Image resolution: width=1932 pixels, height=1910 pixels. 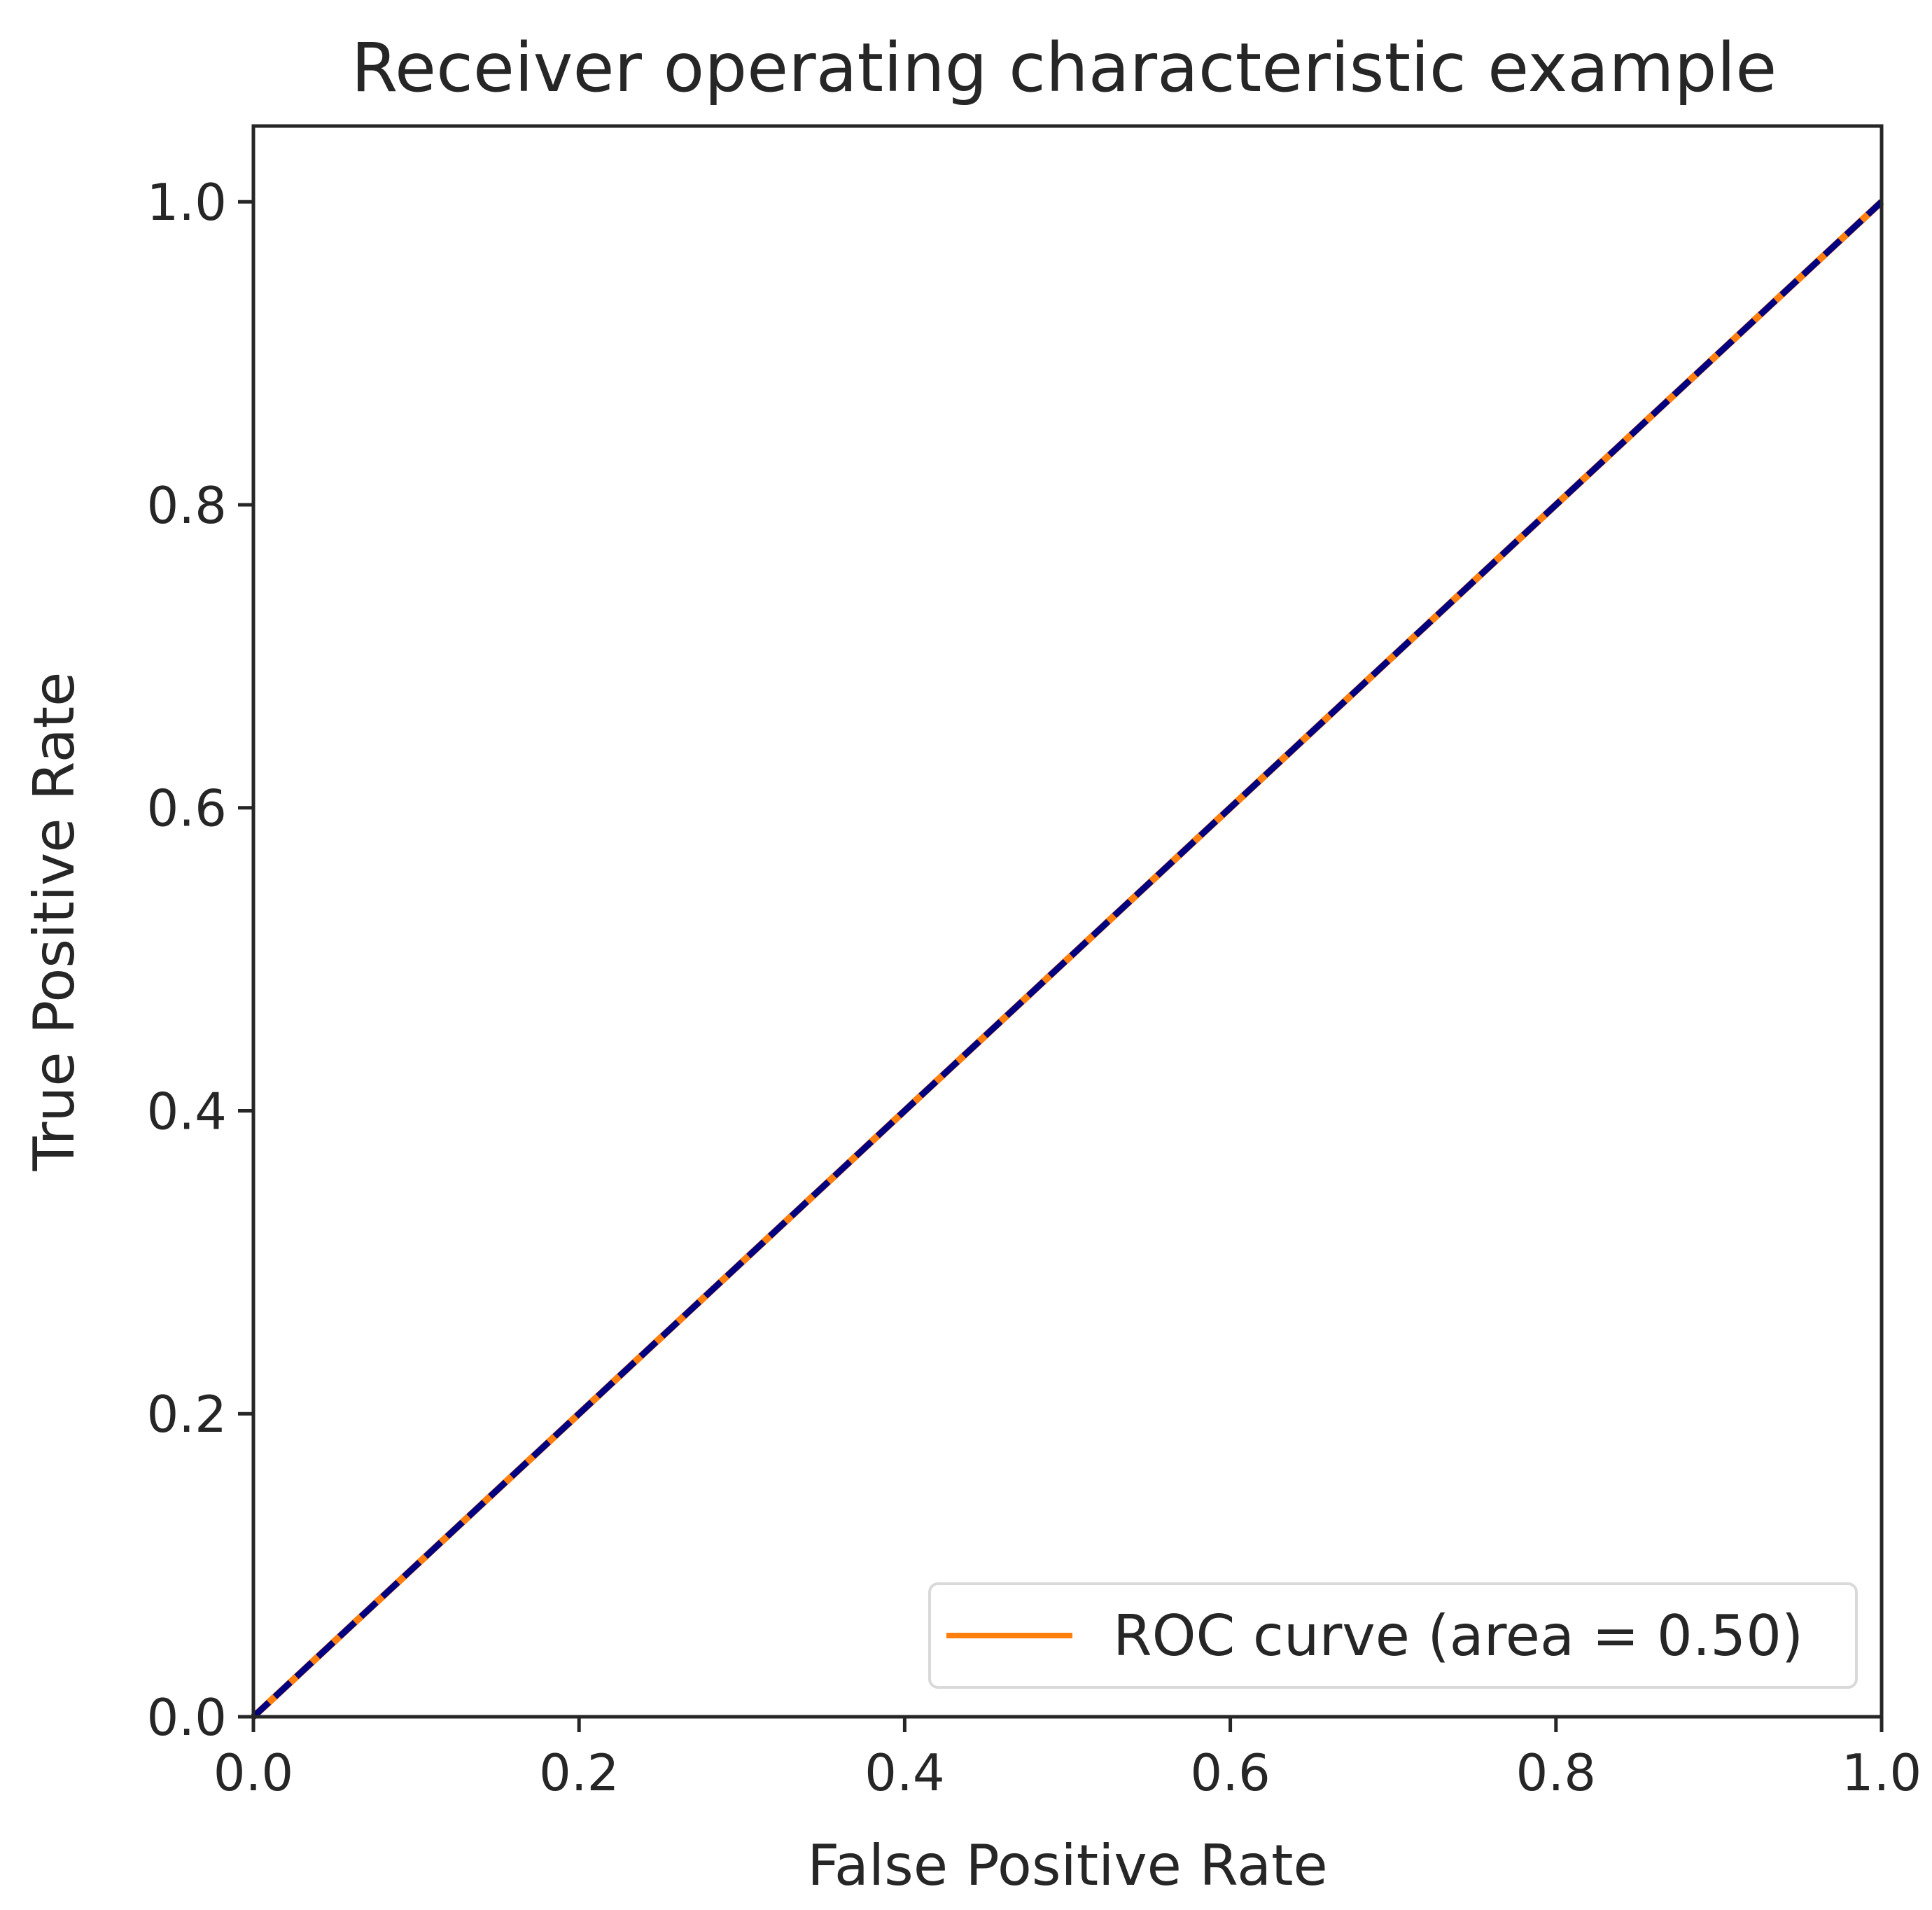 I want to click on legend-box, so click(x=1393, y=1635).